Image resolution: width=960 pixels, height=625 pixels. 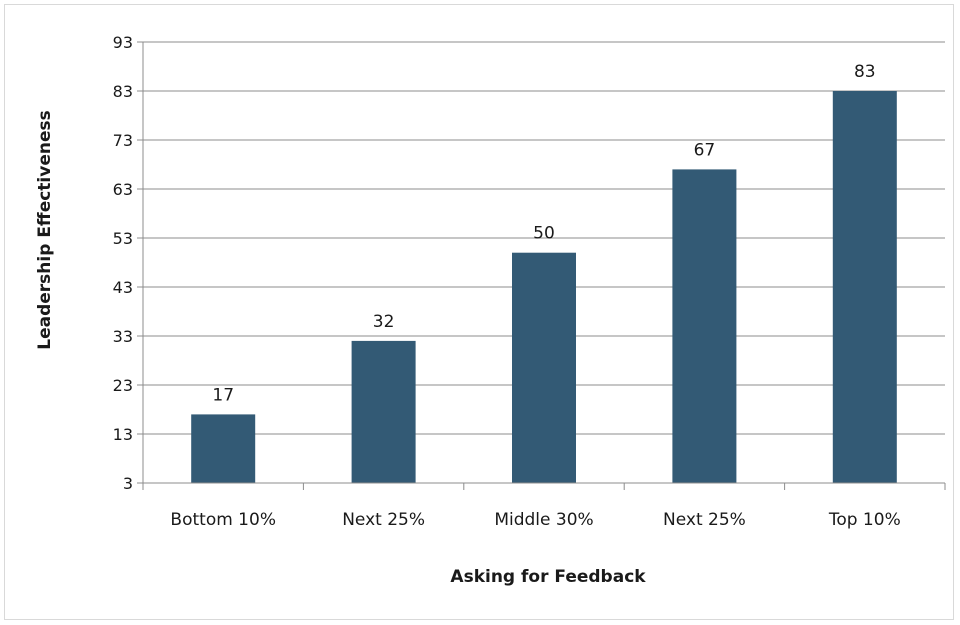 What do you see at coordinates (123, 91) in the screenshot?
I see `y-tick-label: 83` at bounding box center [123, 91].